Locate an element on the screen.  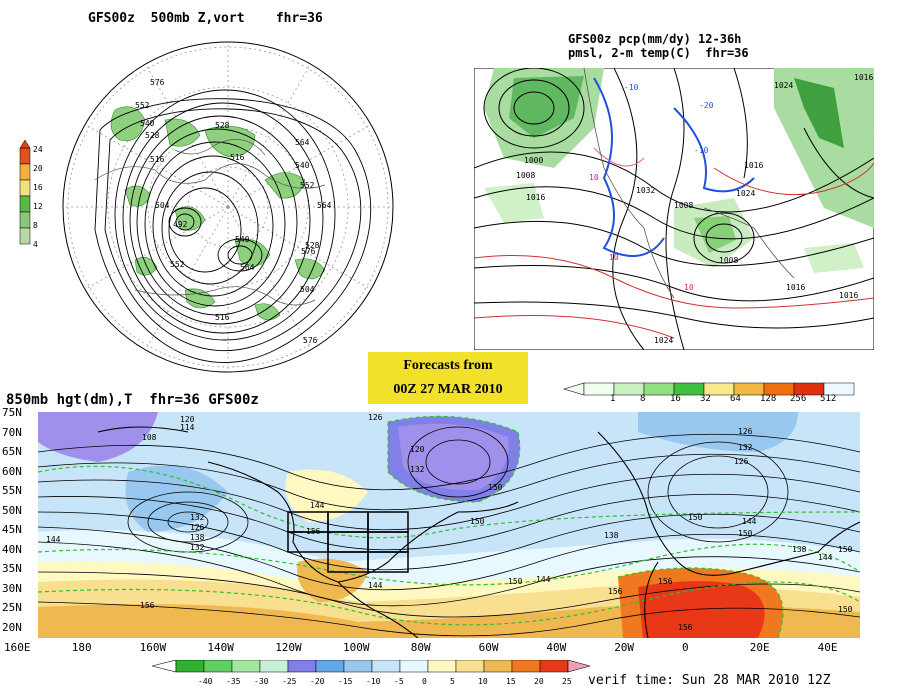
height-contour-label: 108 is located at coordinates (149, 437).